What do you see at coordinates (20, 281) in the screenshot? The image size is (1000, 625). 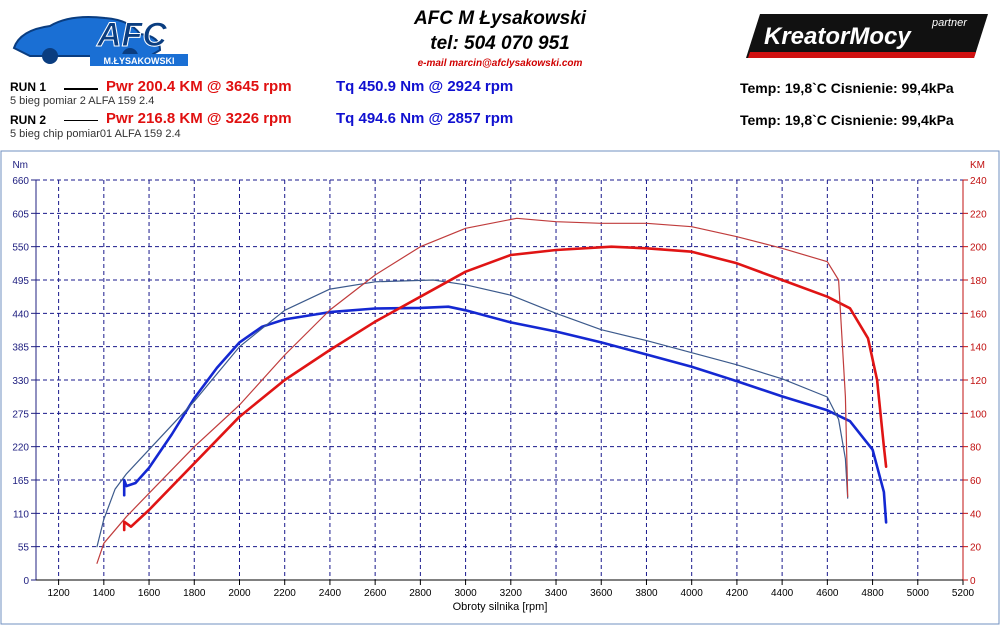 I see `y-left-tick-label: 495` at bounding box center [20, 281].